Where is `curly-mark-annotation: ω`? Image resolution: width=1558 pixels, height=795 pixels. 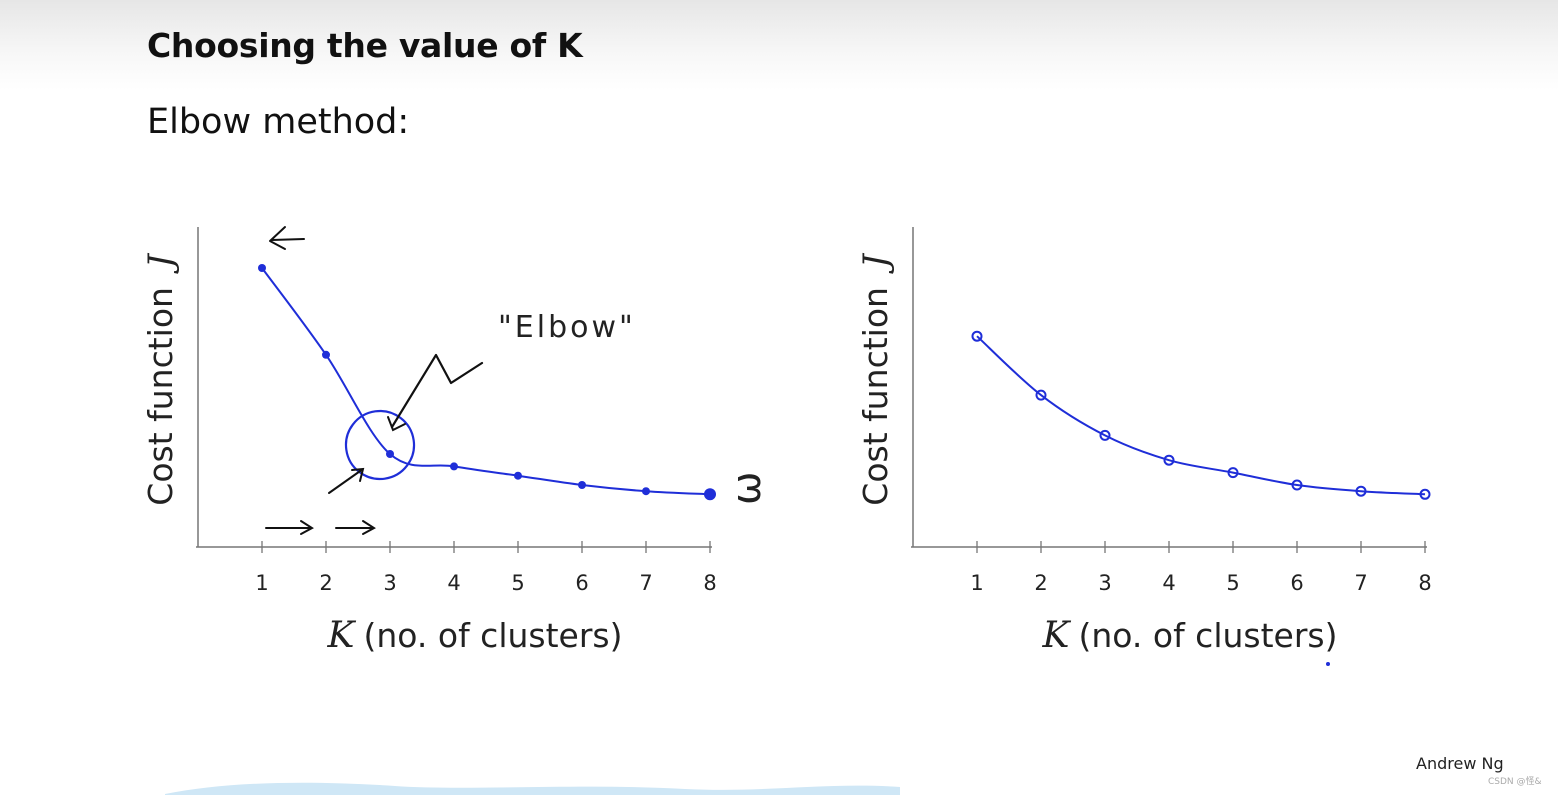 curly-mark-annotation: ω is located at coordinates (747, 489).